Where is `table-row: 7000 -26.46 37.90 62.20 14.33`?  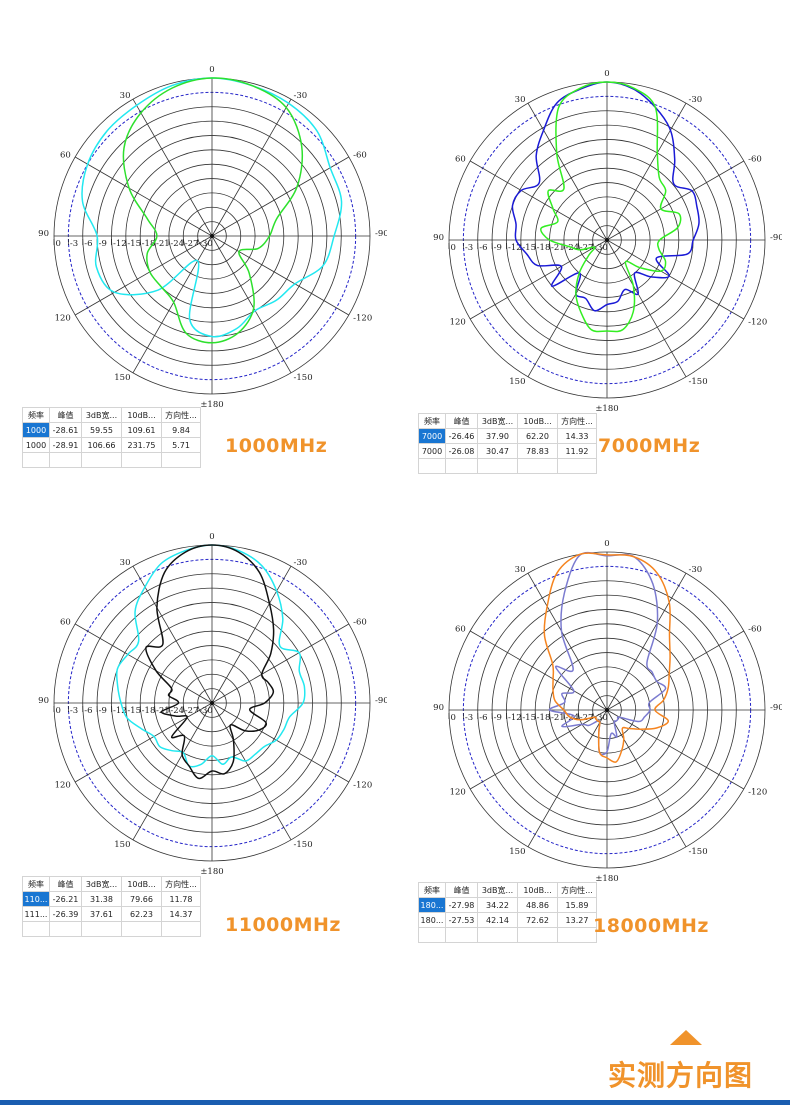
table-row: 7000 -26.46 37.90 62.20 14.33 is located at coordinates (507, 436).